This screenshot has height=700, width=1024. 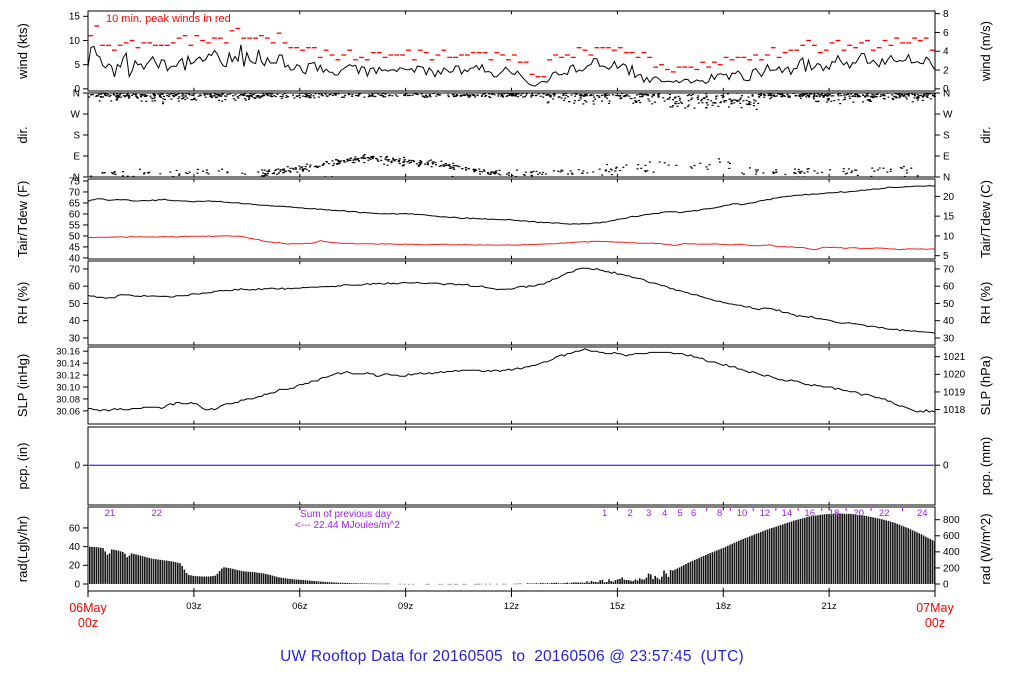 I want to click on x-end-hour-label: 00z, so click(x=935, y=623).